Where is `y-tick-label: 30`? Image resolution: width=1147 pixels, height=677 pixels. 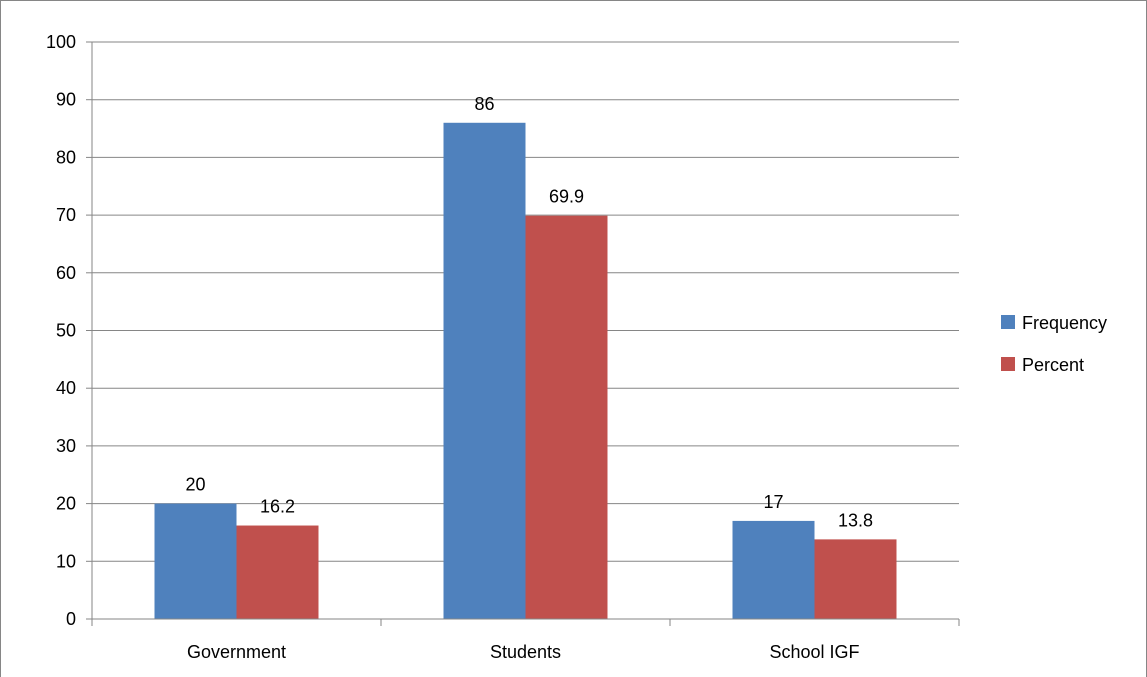
y-tick-label: 30 is located at coordinates (66, 446).